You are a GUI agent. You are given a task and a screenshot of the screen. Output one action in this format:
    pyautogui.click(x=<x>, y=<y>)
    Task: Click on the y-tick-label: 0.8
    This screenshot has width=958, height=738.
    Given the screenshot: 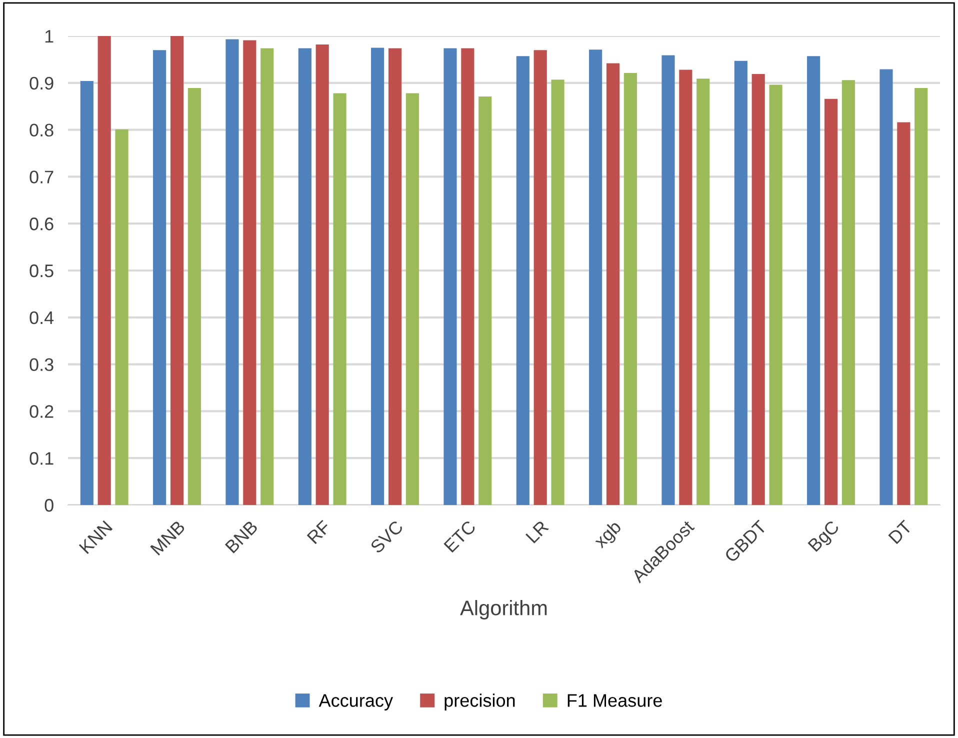 What is the action you would take?
    pyautogui.click(x=42, y=130)
    